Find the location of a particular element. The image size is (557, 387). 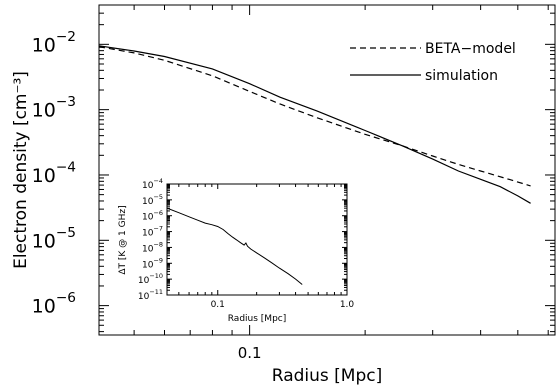

main-y-axis-label: Electron density [cm⁻³] is located at coordinates (21, 170).